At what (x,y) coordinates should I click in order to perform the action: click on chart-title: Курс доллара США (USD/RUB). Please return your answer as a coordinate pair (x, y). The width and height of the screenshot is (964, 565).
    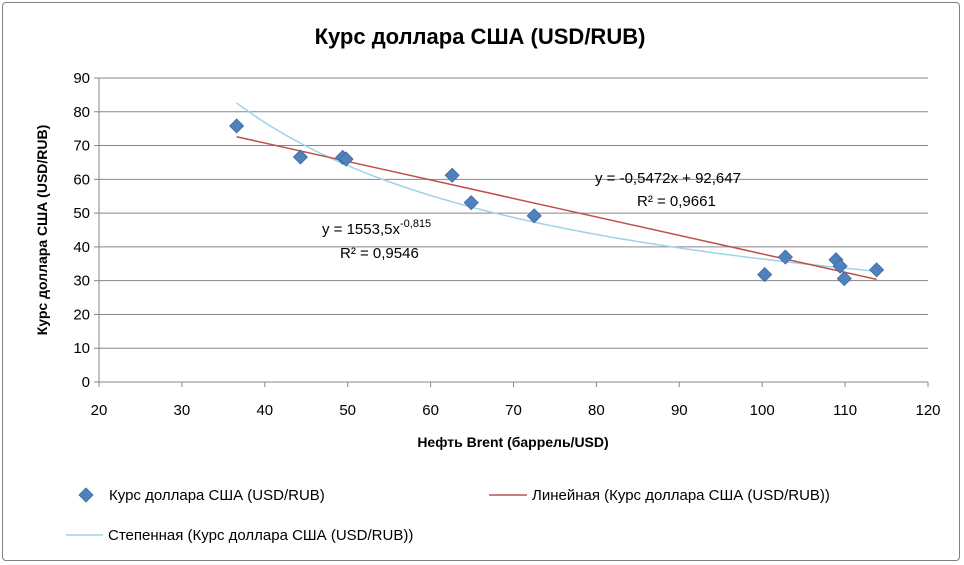
    Looking at the image, I should click on (480, 36).